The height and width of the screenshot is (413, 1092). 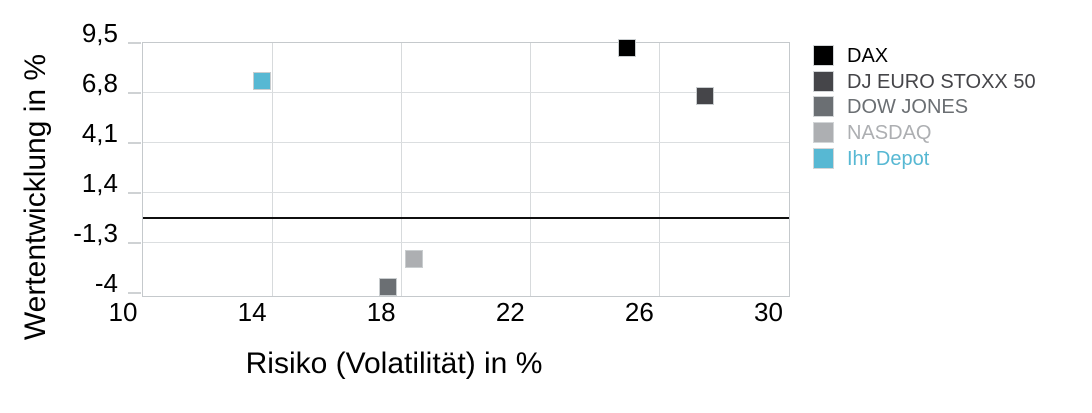 I want to click on y-tick-label: -1,3, so click(x=95, y=232).